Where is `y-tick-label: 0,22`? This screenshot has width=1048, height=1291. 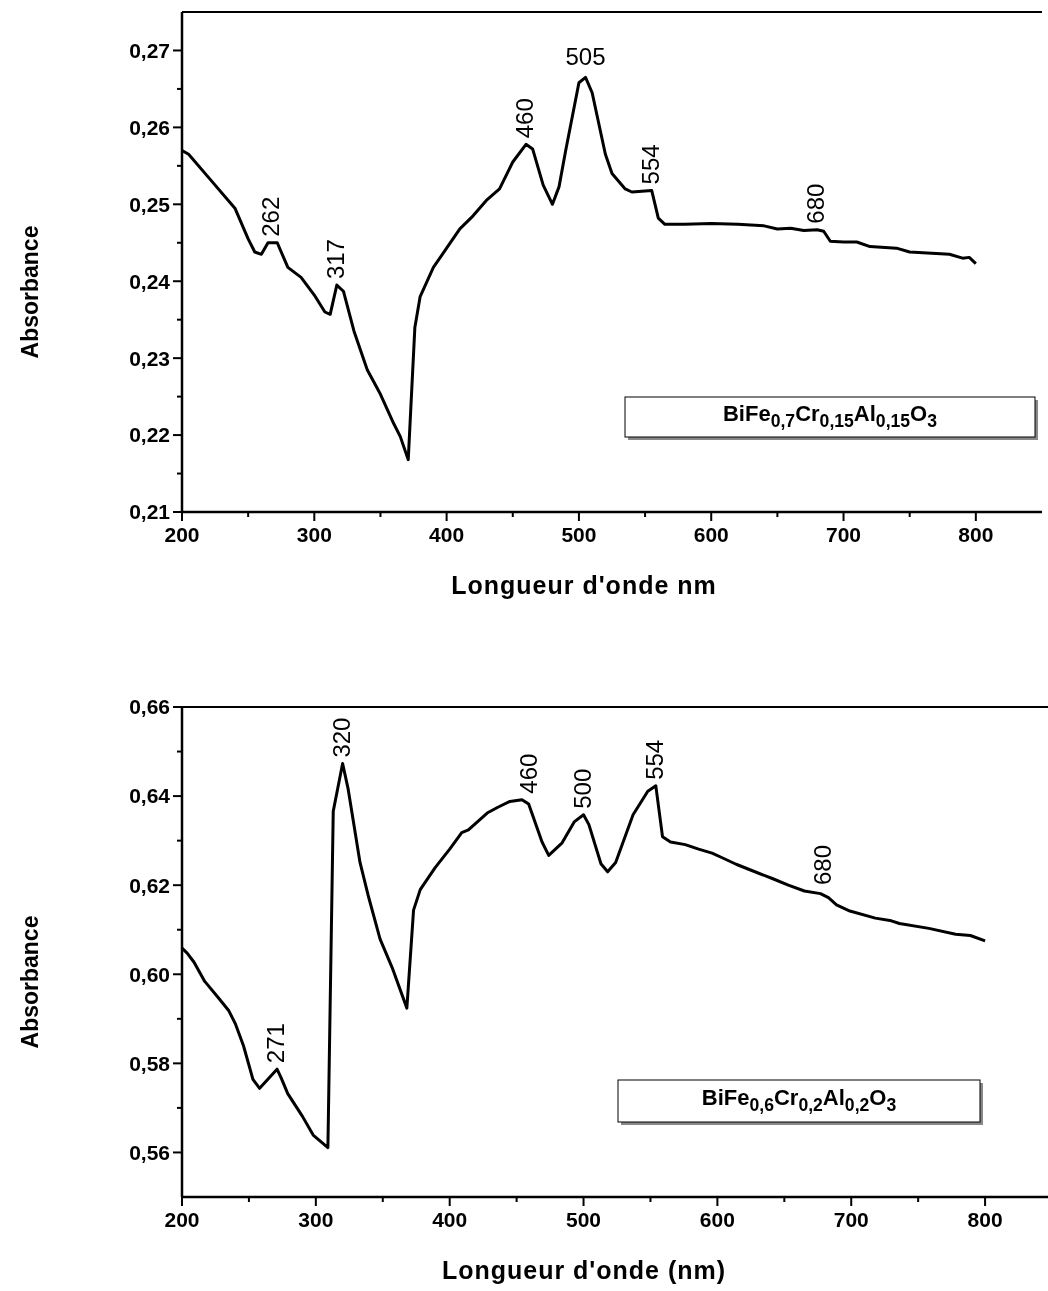
y-tick-label: 0,22 is located at coordinates (149, 435).